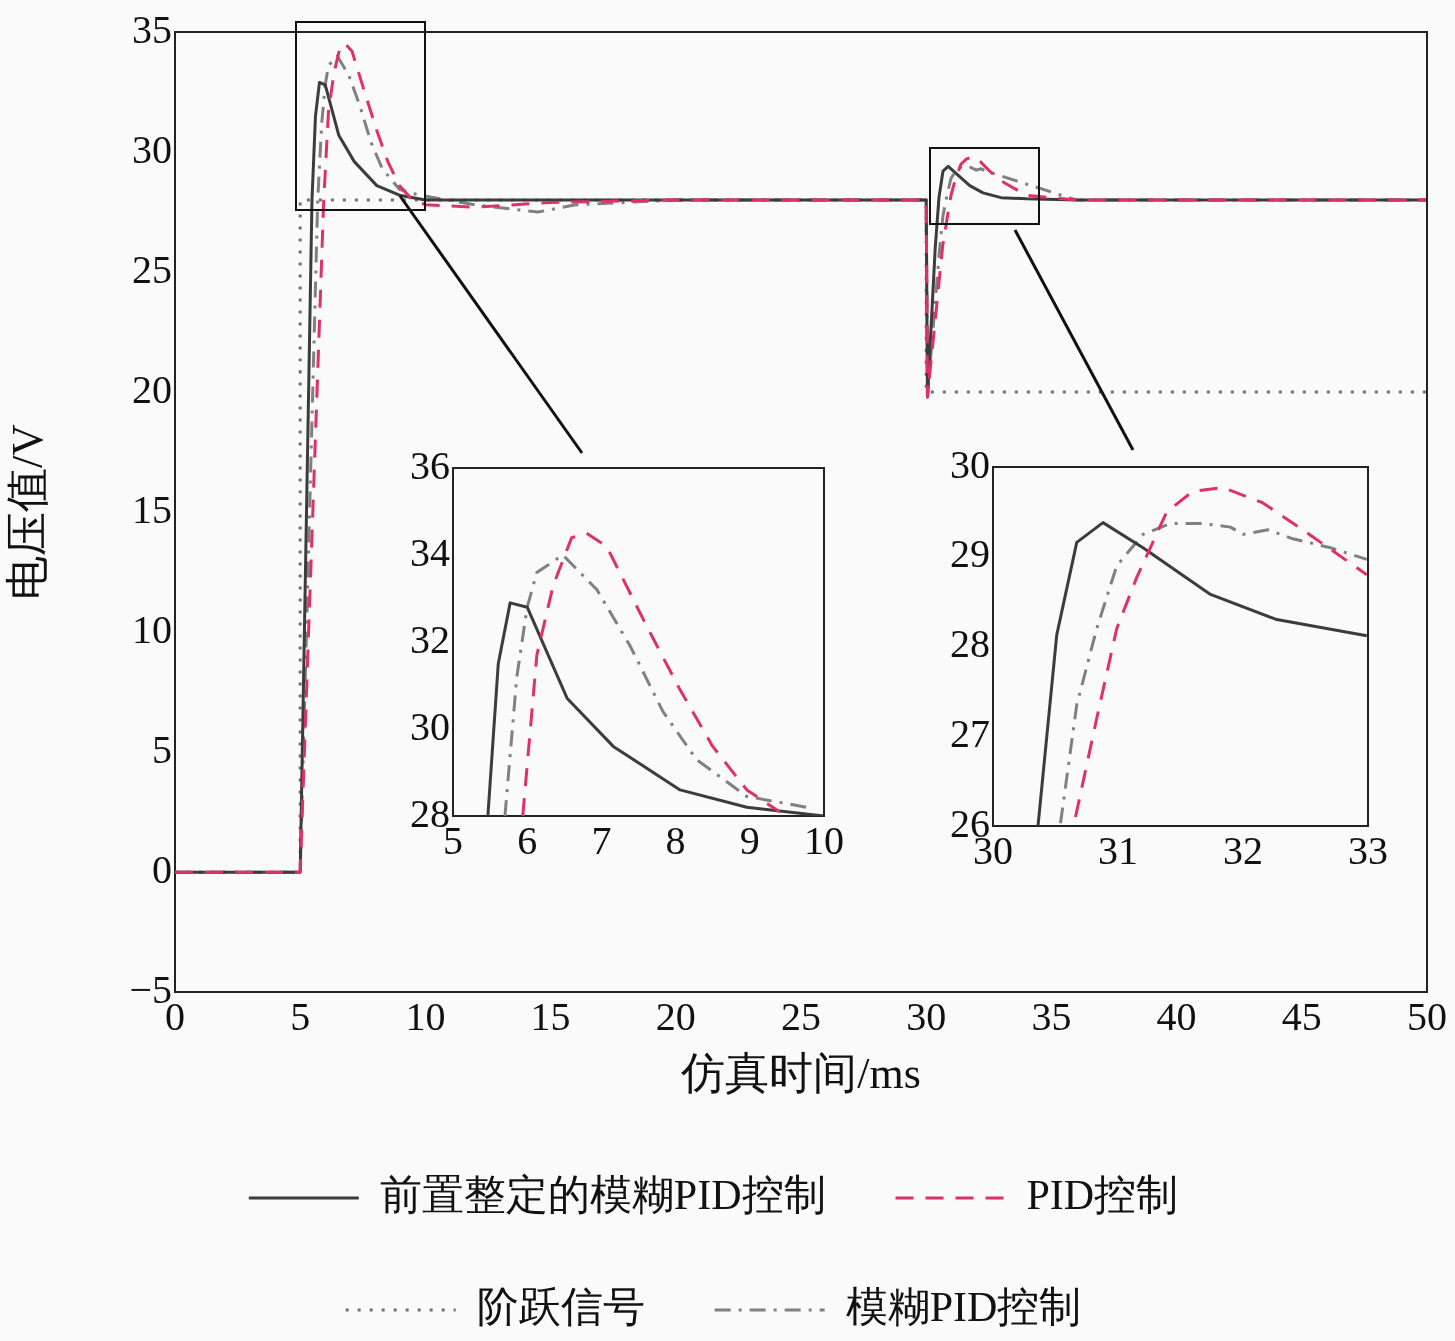 This screenshot has height=1341, width=1455. What do you see at coordinates (27, 512) in the screenshot?
I see `y-axis-title: 电压值/V` at bounding box center [27, 512].